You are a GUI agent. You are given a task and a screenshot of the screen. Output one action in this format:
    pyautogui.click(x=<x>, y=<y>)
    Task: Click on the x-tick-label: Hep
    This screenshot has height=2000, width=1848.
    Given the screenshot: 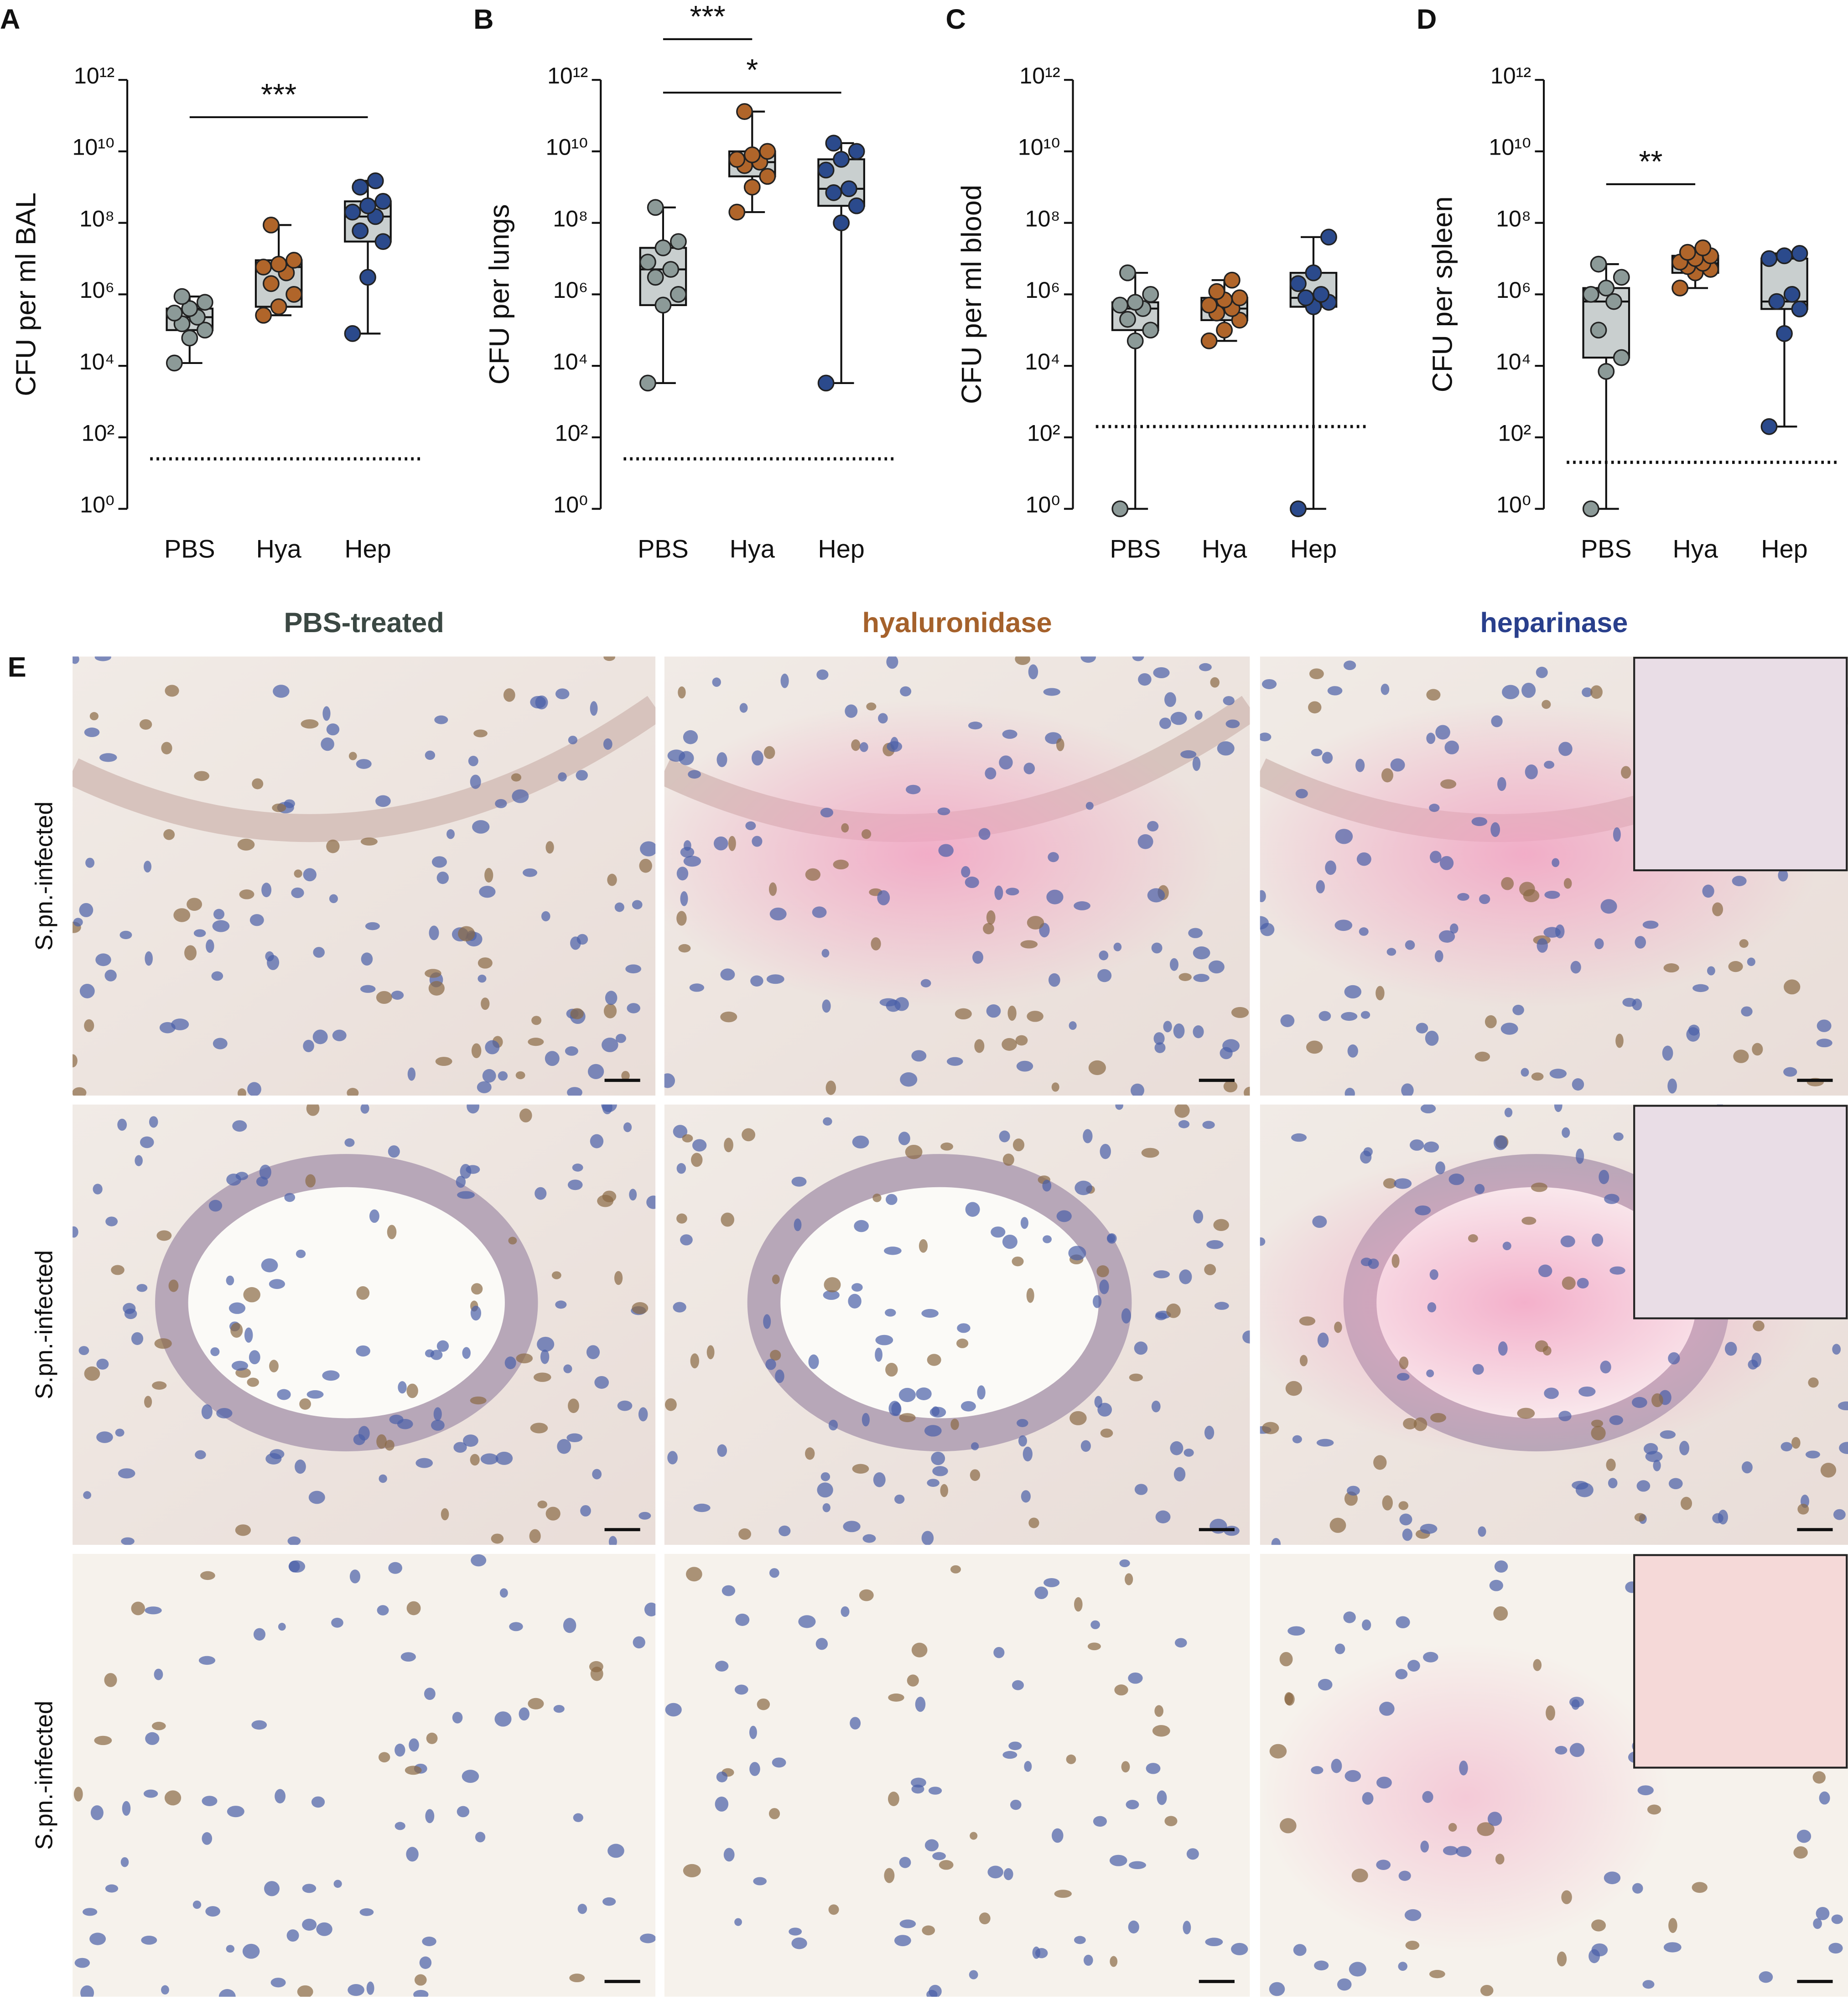 What is the action you would take?
    pyautogui.click(x=1313, y=548)
    